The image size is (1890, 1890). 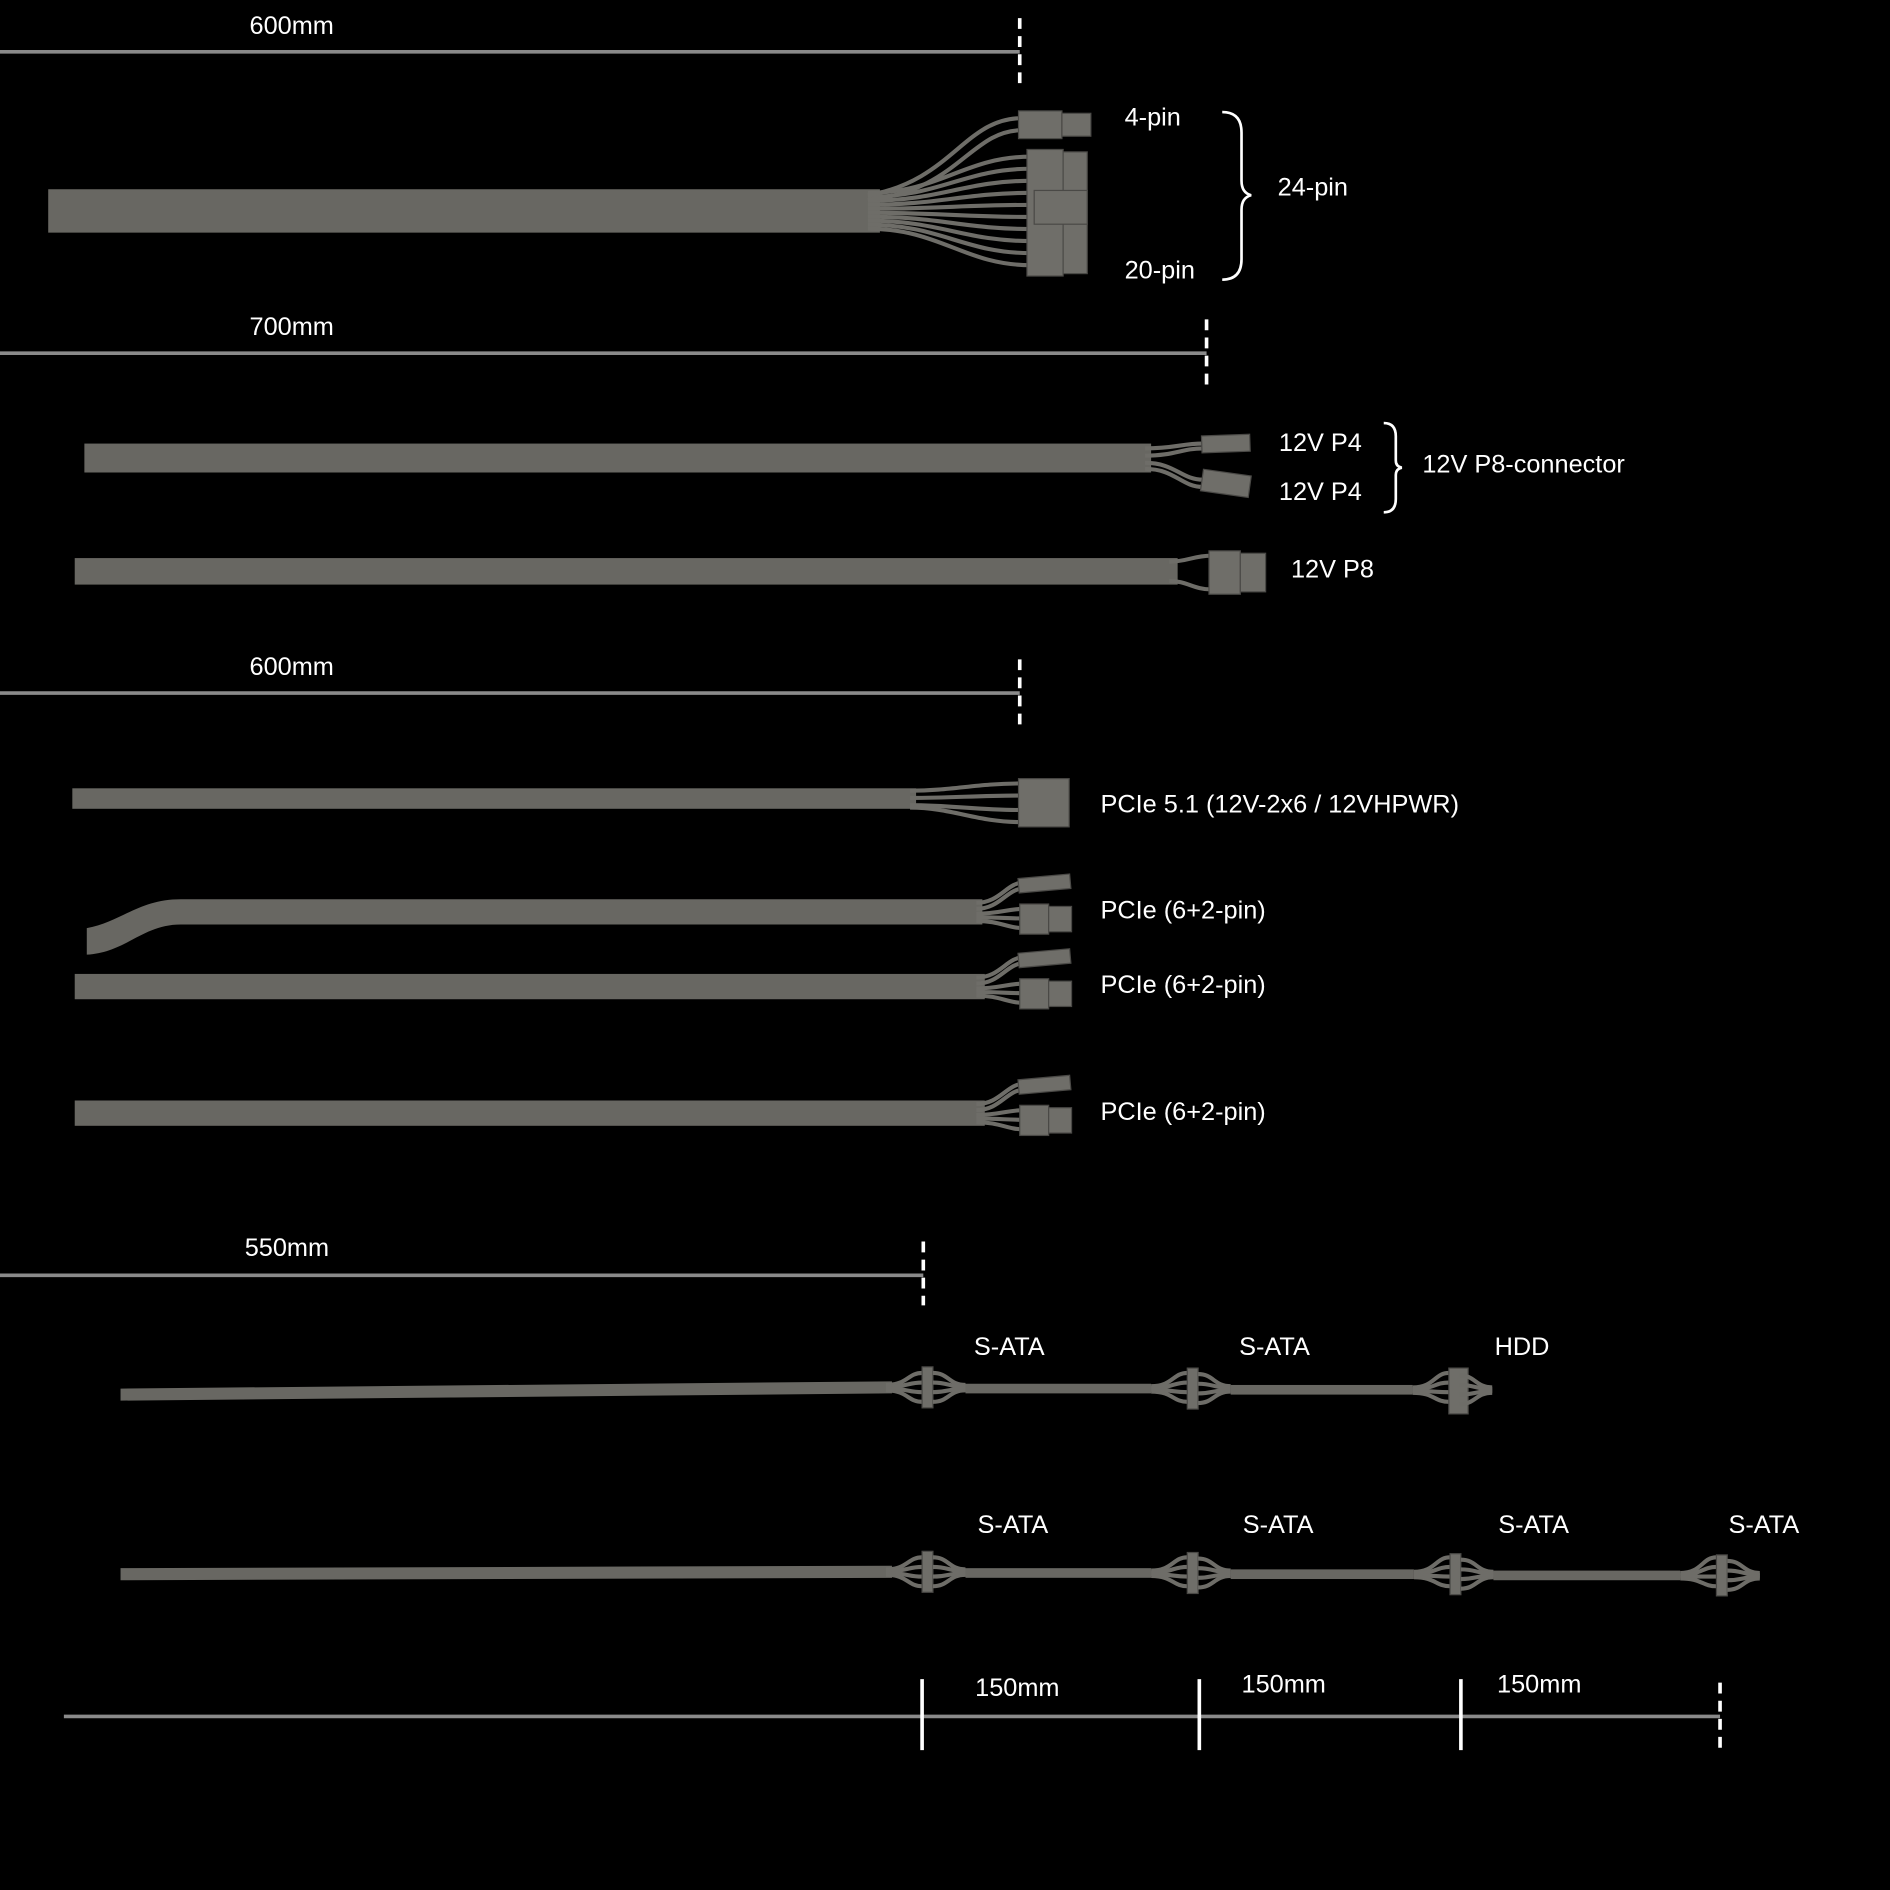 I want to click on cpu-p4-cable: 12V P4 12V P4 12V P8-connector, so click(x=854, y=467).